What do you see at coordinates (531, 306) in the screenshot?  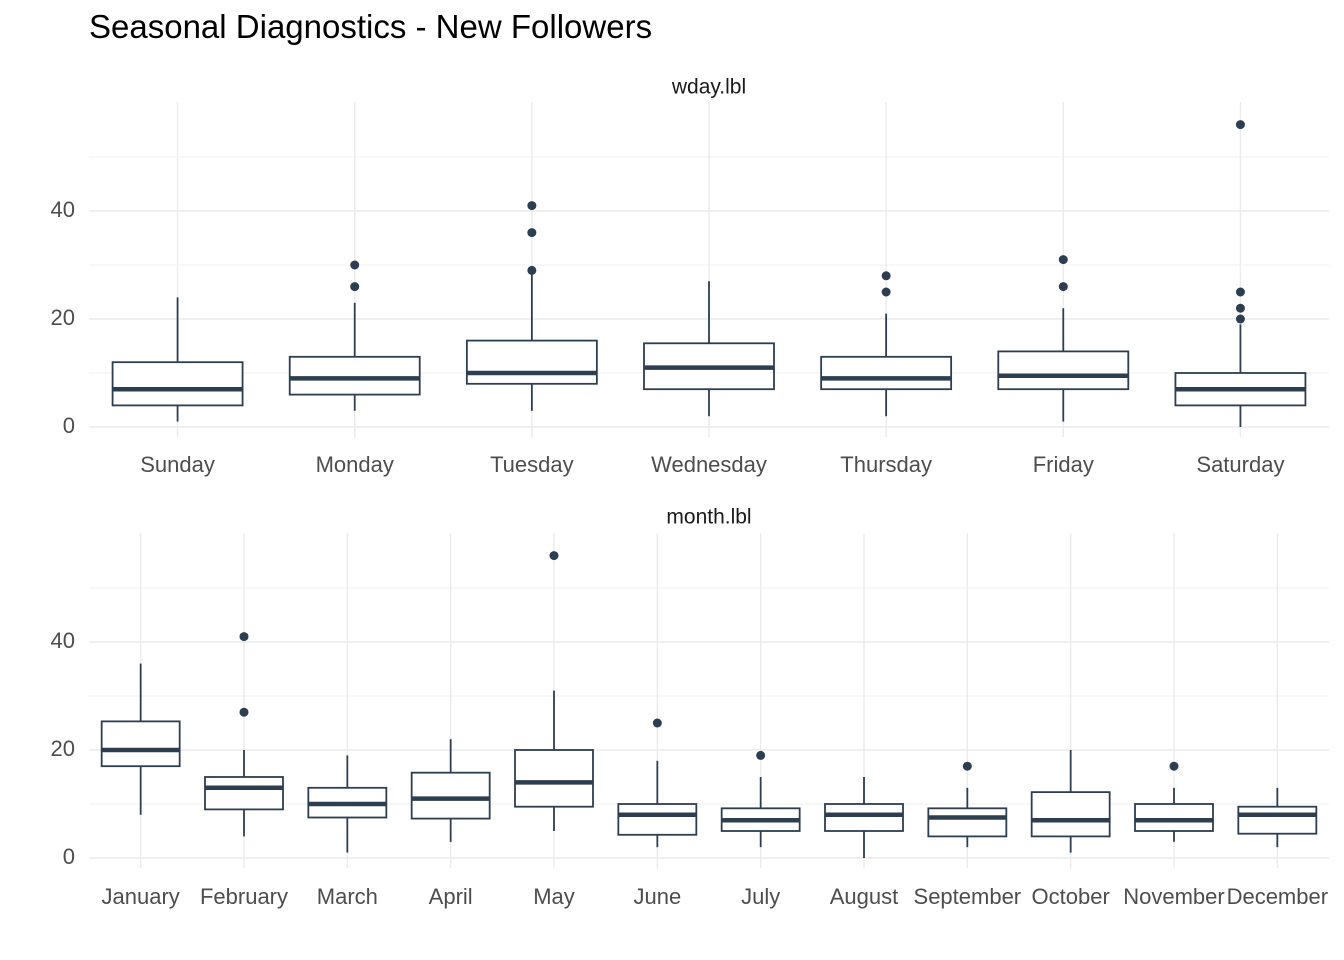 I see `boxplot-tuesday` at bounding box center [531, 306].